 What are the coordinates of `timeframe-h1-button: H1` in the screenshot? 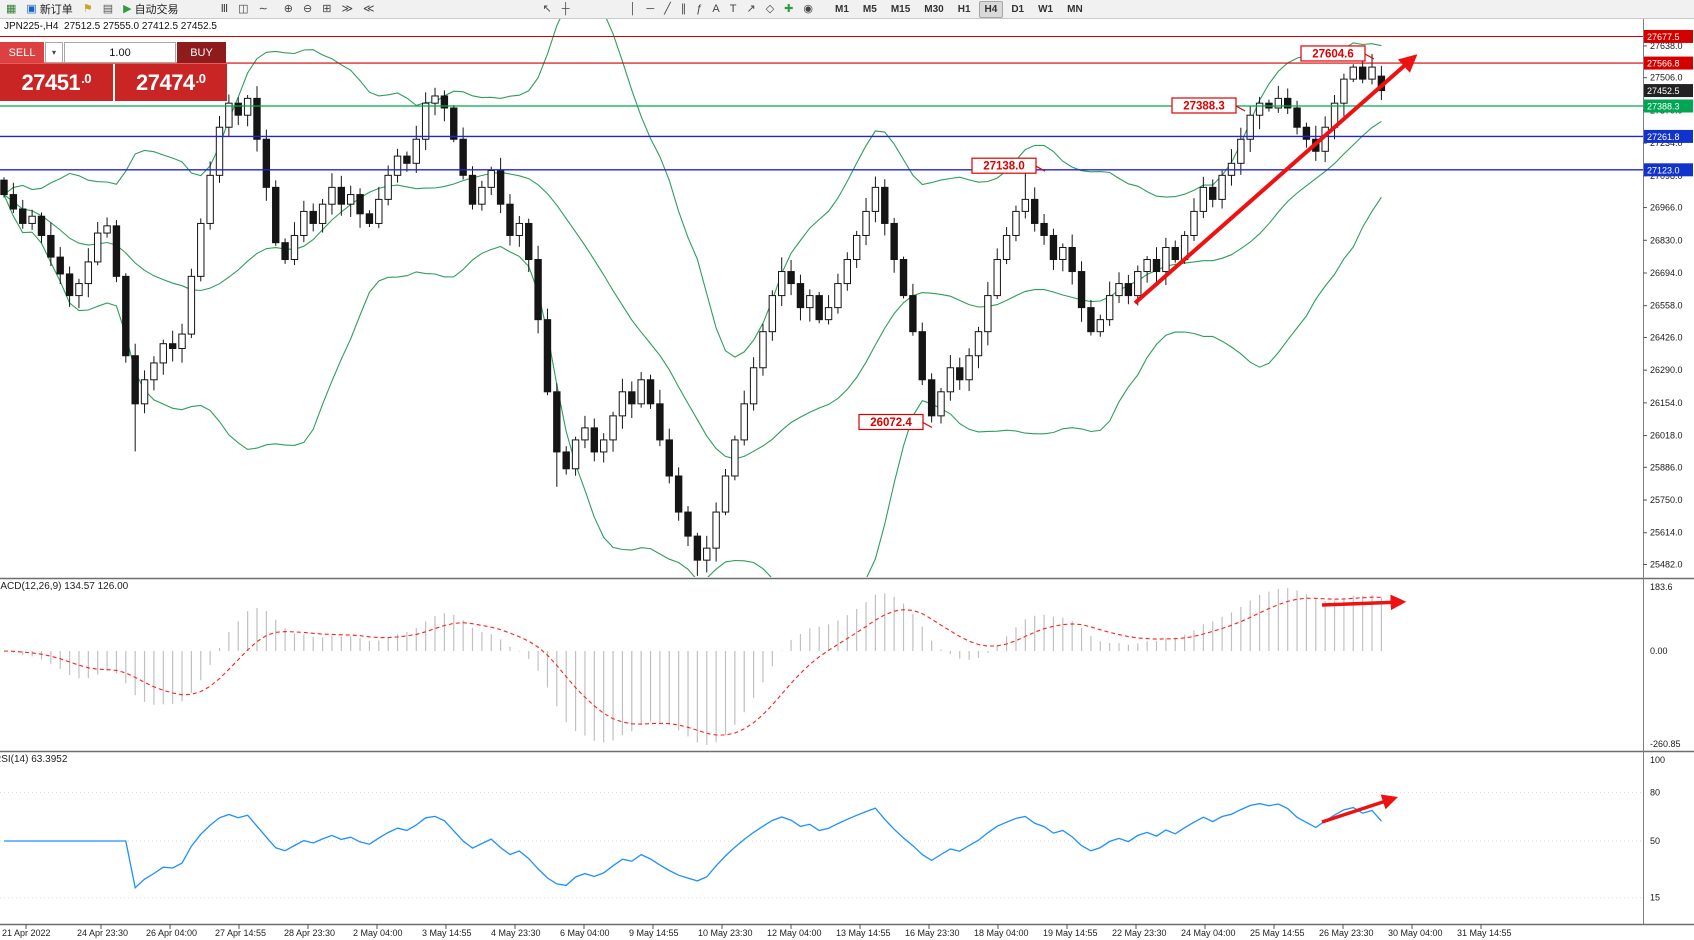 It's located at (964, 9).